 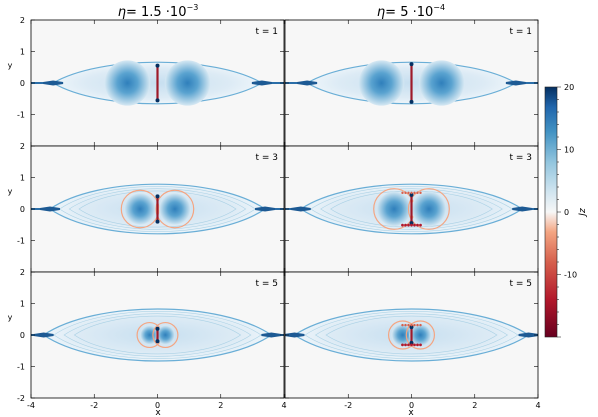 I want to click on colorbar-tick-label: 20, so click(x=569, y=87).